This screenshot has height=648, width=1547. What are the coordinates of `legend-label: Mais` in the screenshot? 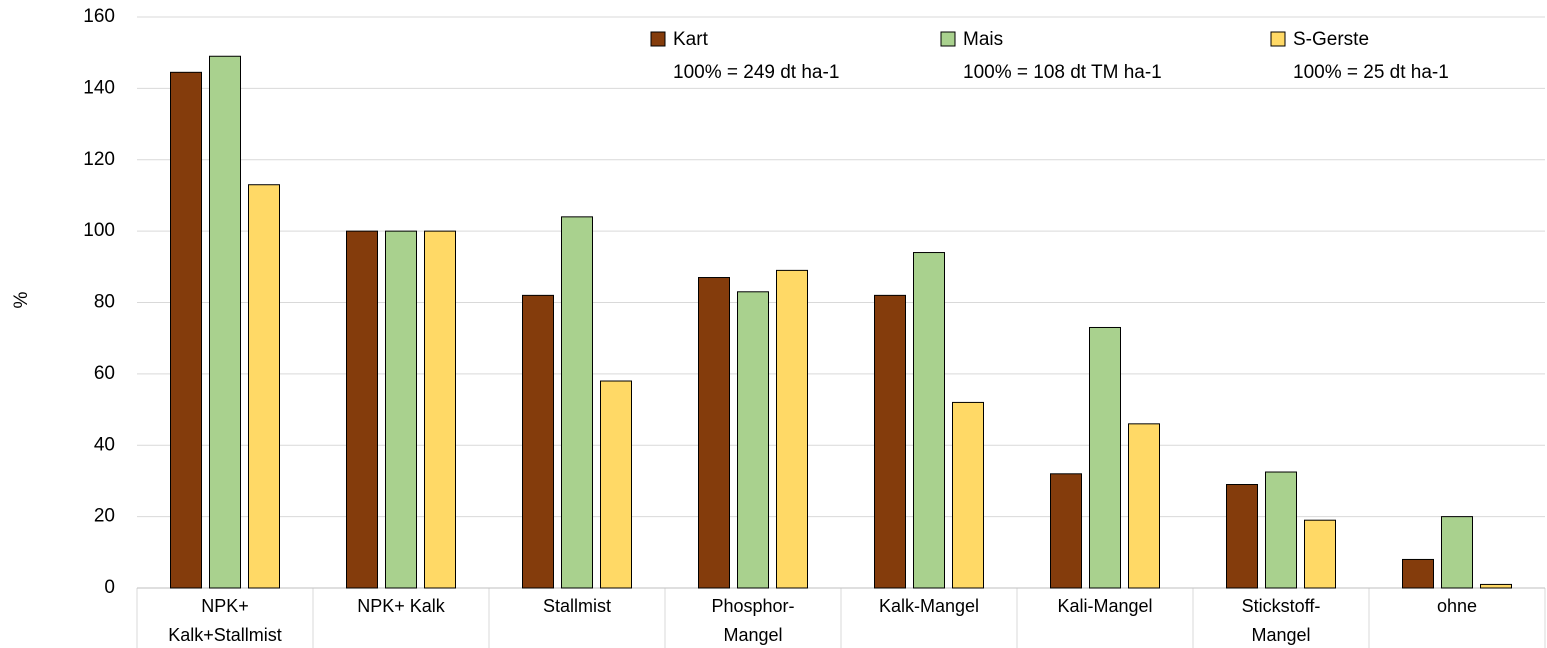 It's located at (983, 39).